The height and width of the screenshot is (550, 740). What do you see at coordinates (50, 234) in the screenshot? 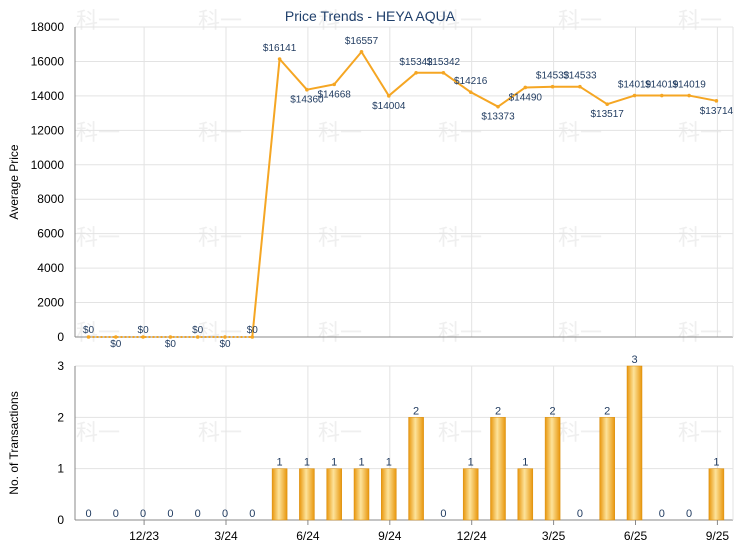
I see `y-tick-label-price: 6000` at bounding box center [50, 234].